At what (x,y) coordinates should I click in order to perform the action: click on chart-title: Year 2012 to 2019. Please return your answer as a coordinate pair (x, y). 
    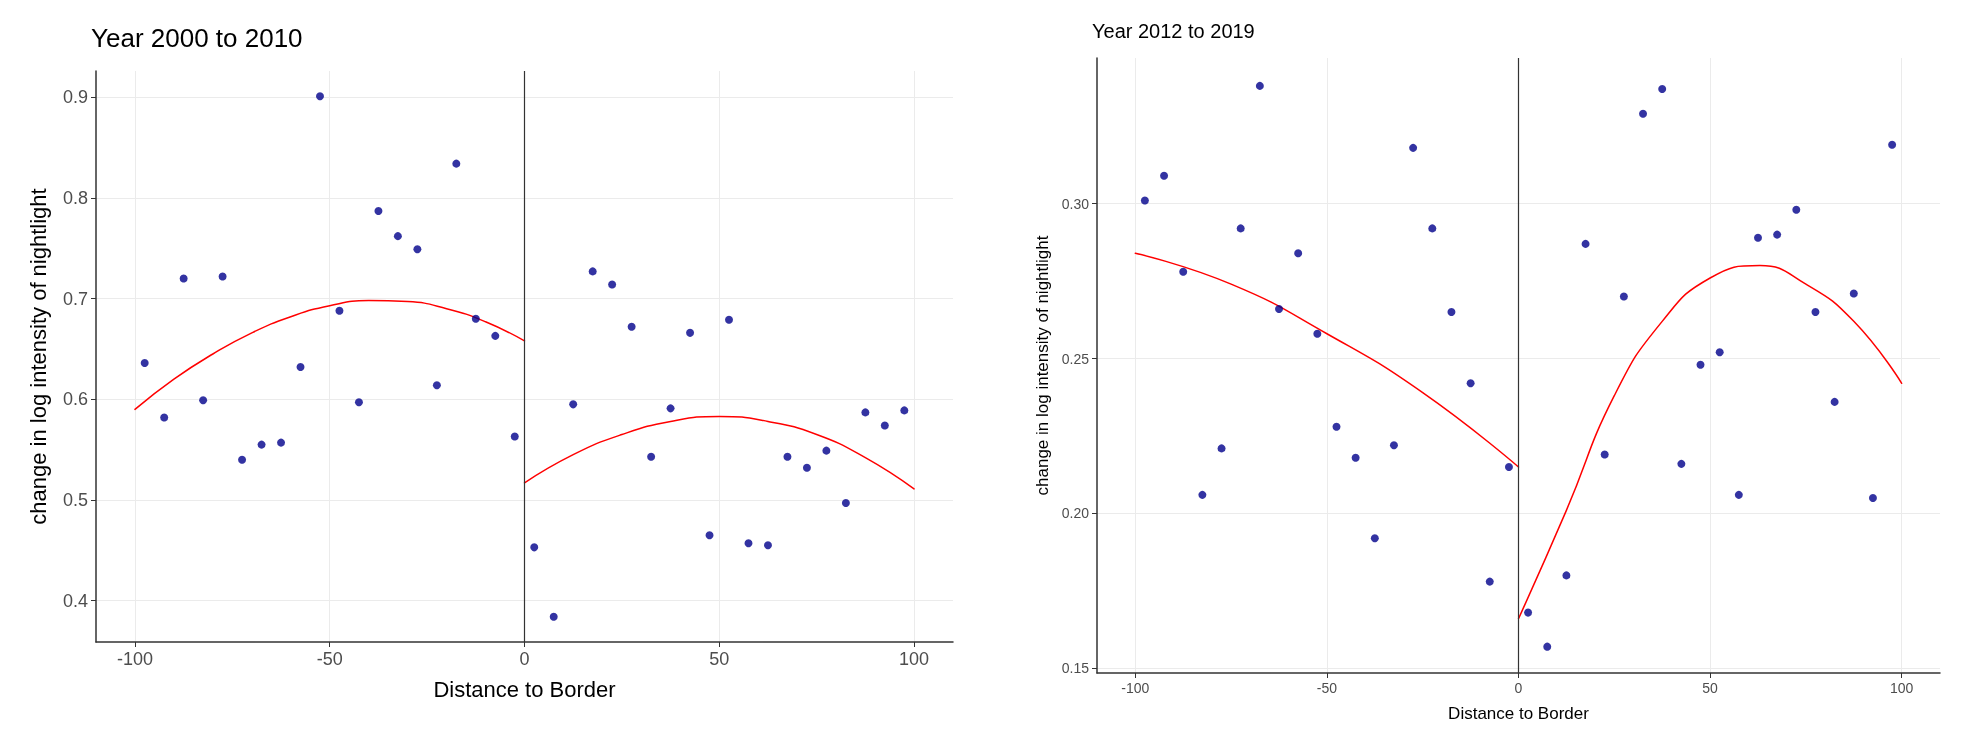
    Looking at the image, I should click on (1173, 31).